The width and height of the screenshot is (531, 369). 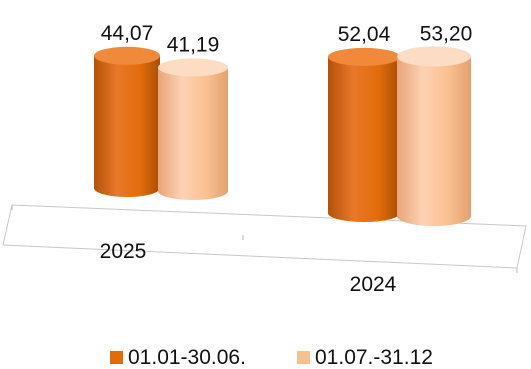 What do you see at coordinates (193, 44) in the screenshot?
I see `value-label-2025-series-2: 41,19` at bounding box center [193, 44].